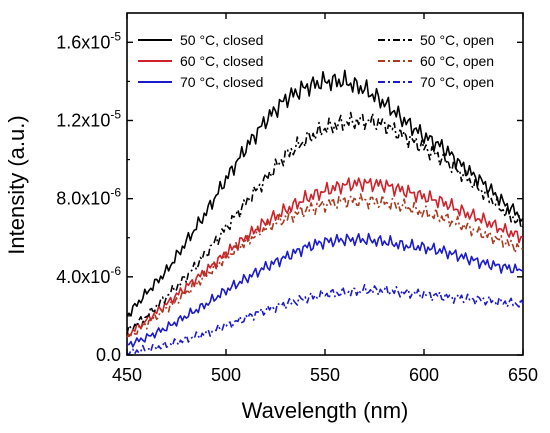 The width and height of the screenshot is (550, 433). What do you see at coordinates (226, 375) in the screenshot?
I see `x-tick-label: 500` at bounding box center [226, 375].